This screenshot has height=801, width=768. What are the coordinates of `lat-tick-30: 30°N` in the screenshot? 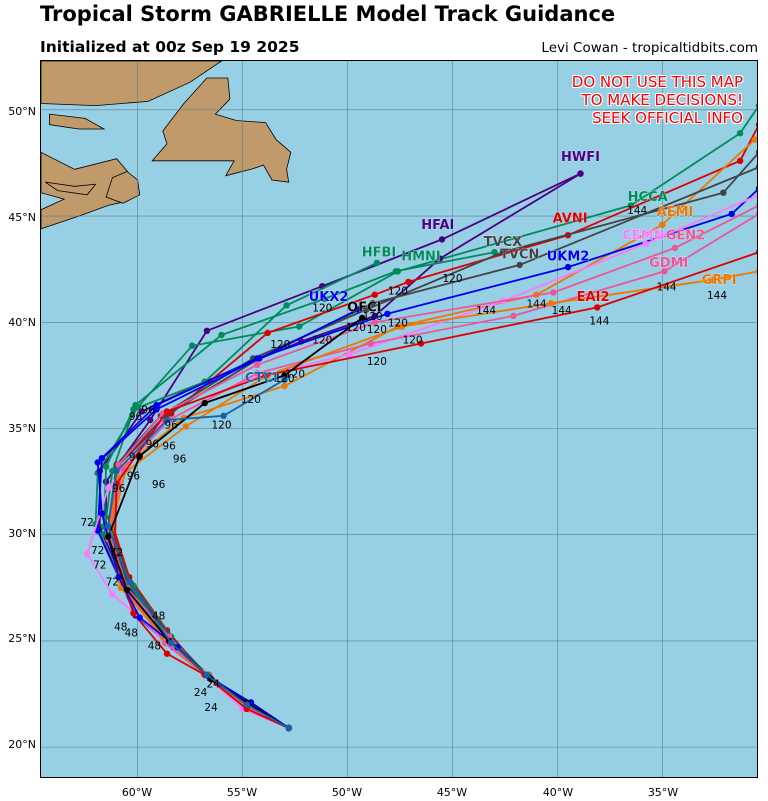 It's located at (22, 533).